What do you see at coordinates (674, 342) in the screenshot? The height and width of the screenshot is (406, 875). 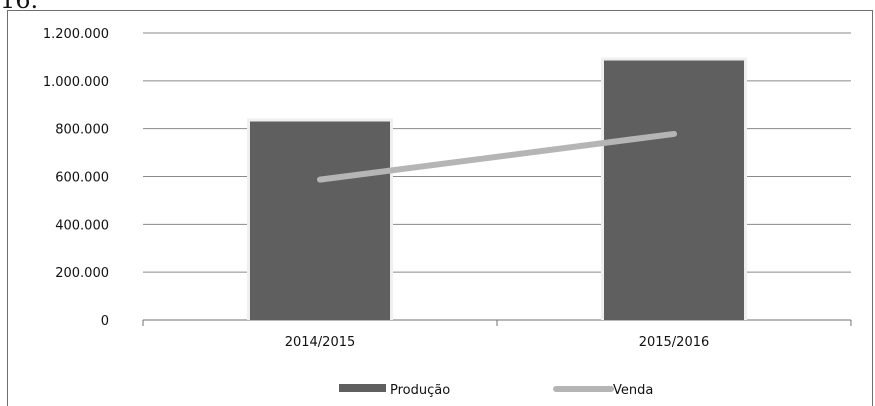 I see `x-tick-label: 2015/2016` at bounding box center [674, 342].